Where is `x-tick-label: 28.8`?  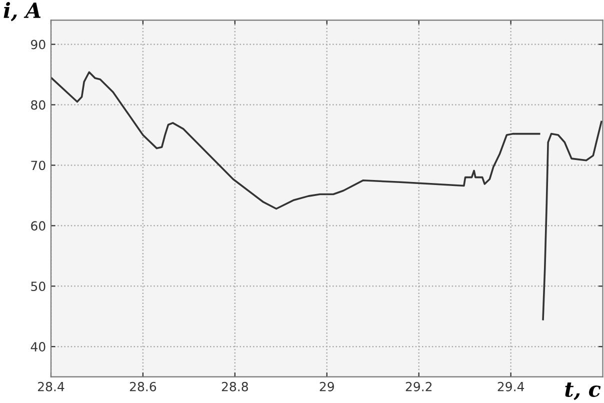 x-tick-label: 28.8 is located at coordinates (235, 387).